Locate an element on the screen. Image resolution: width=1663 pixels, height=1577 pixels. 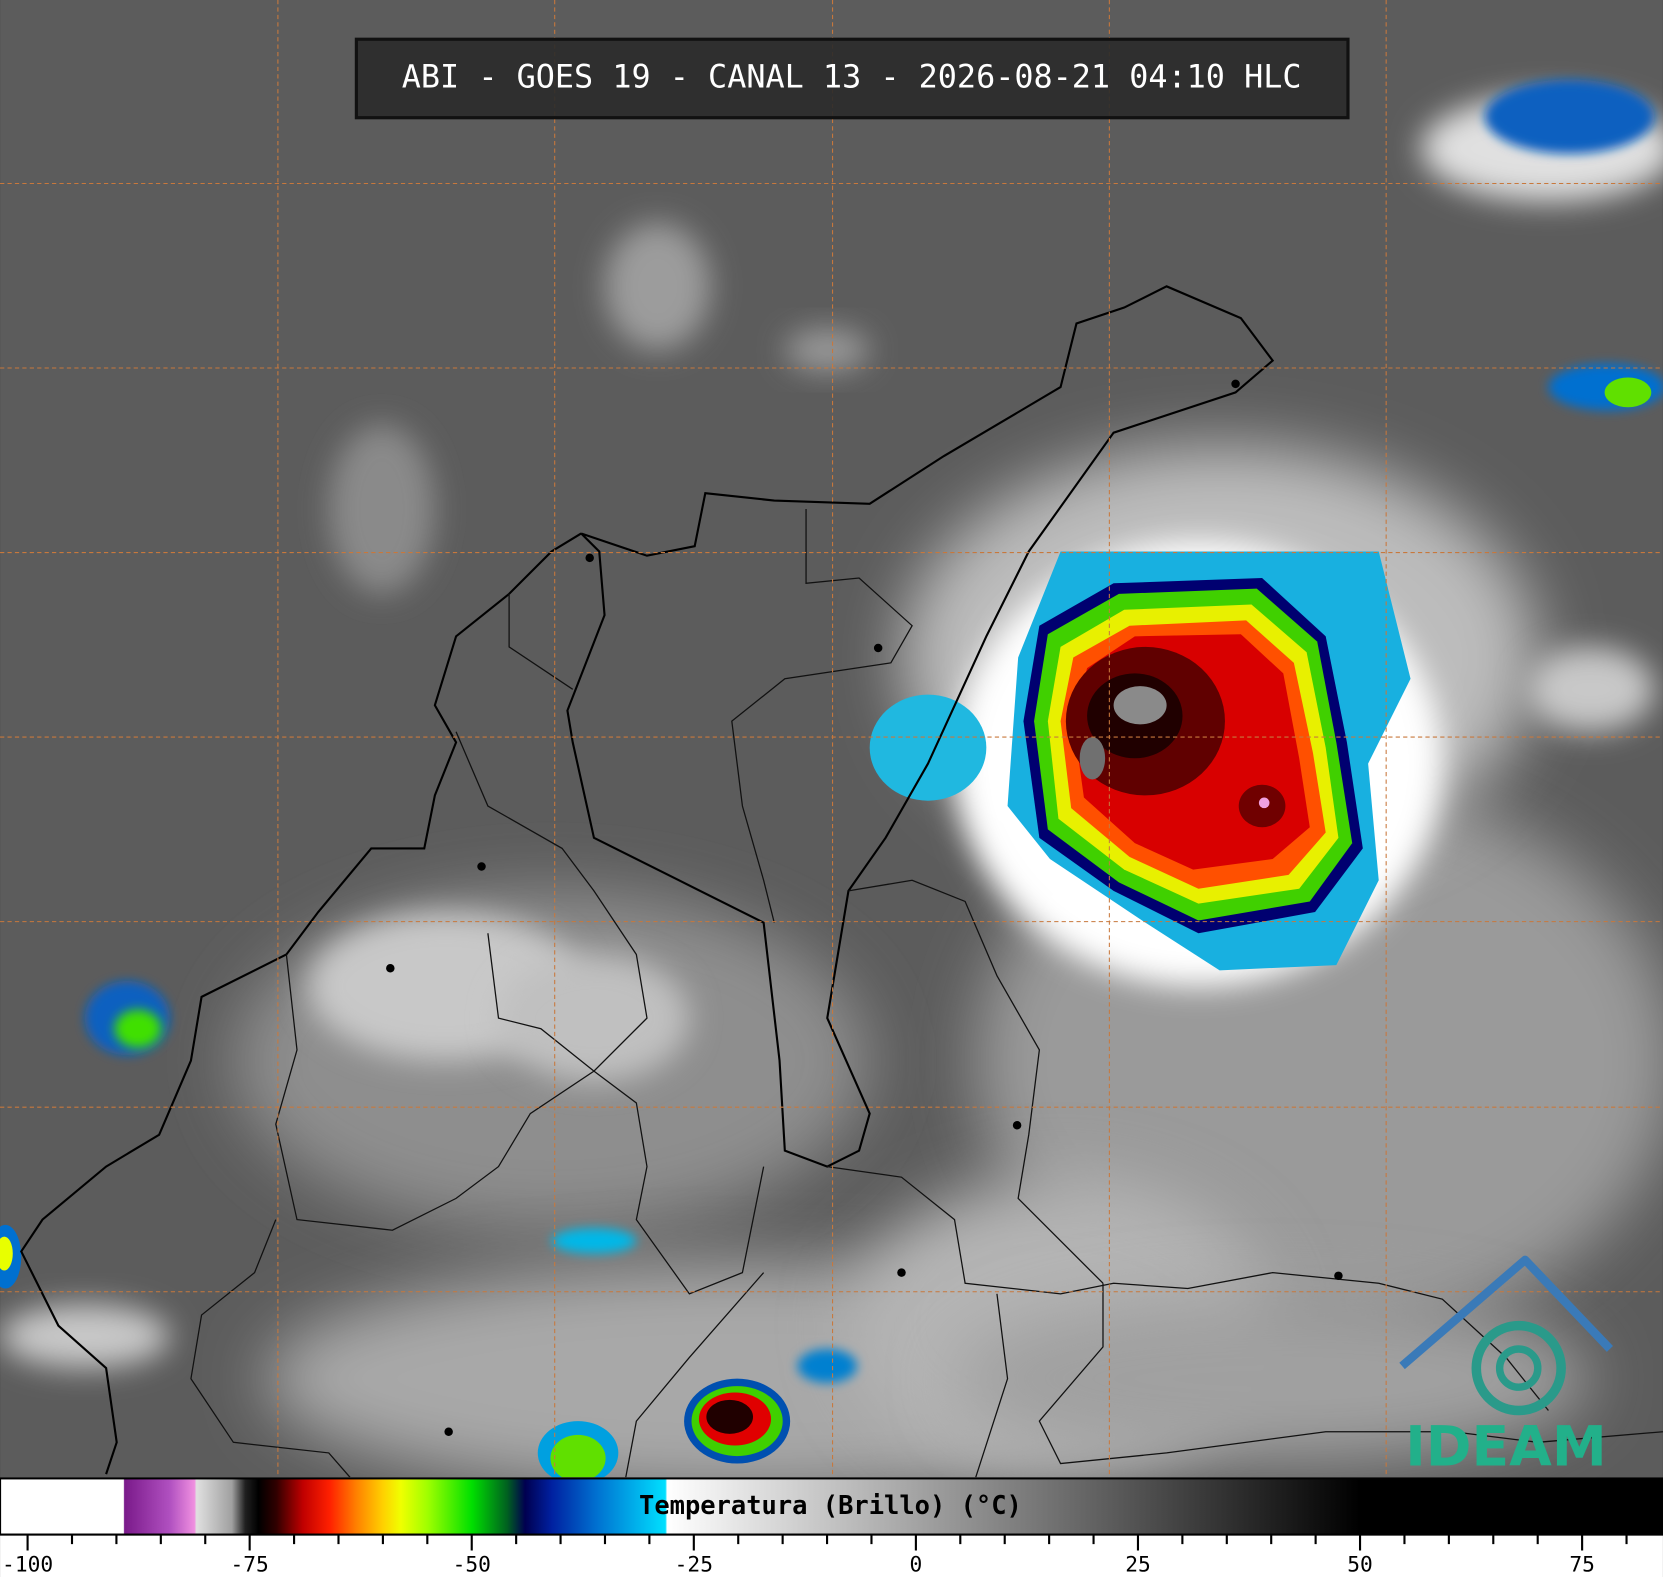
logo: IDEAM is located at coordinates (1506, 1367).